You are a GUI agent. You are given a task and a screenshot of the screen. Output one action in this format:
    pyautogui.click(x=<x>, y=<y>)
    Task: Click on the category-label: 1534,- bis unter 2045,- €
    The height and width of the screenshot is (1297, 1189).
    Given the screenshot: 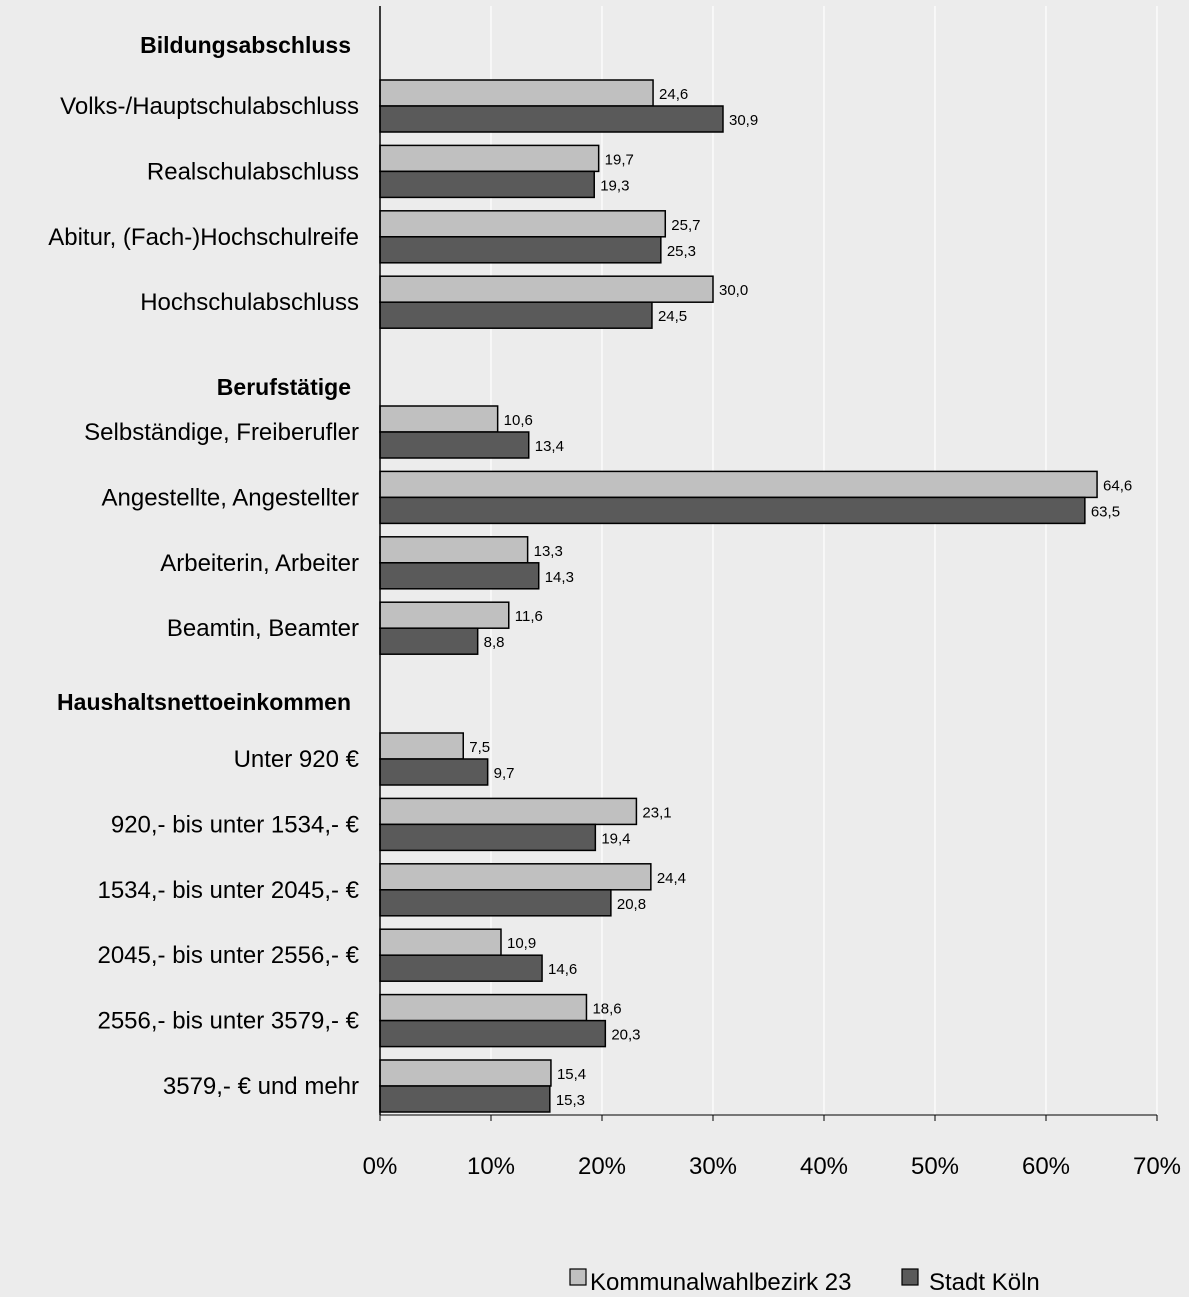 What is the action you would take?
    pyautogui.click(x=228, y=890)
    